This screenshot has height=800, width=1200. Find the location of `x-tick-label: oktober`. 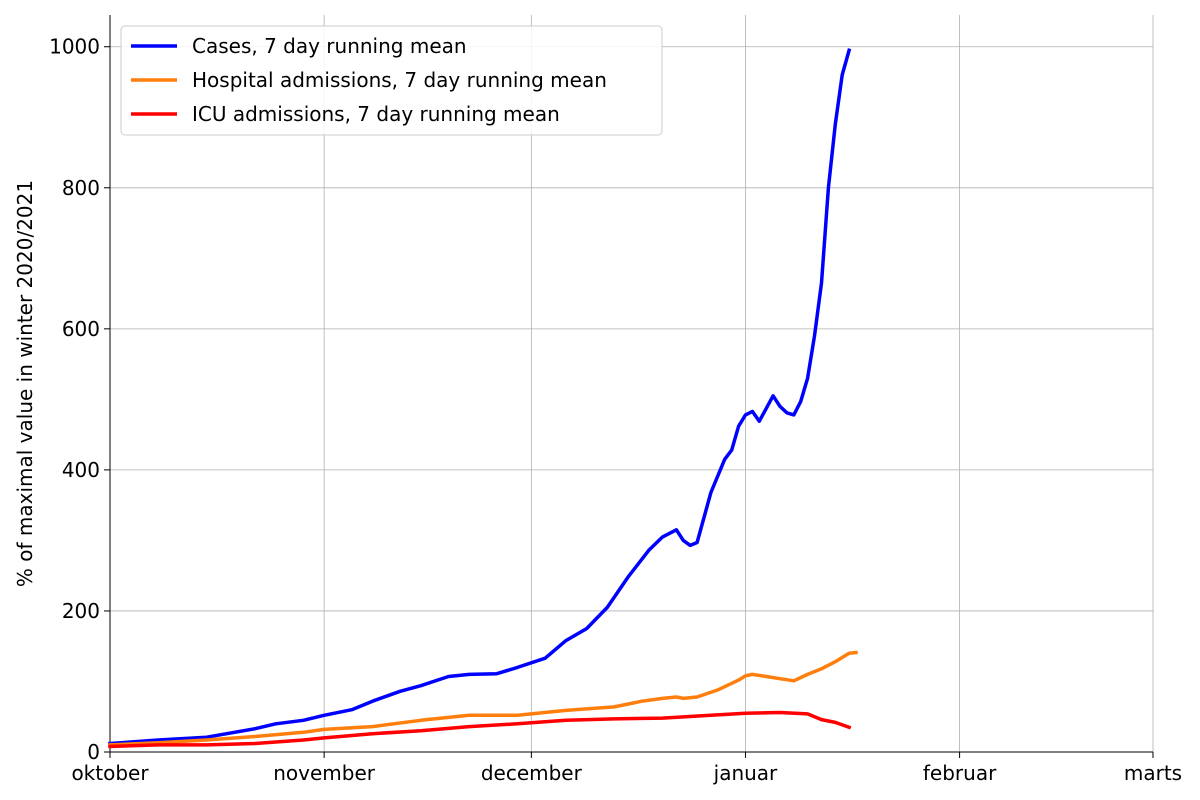

x-tick-label: oktober is located at coordinates (110, 773).